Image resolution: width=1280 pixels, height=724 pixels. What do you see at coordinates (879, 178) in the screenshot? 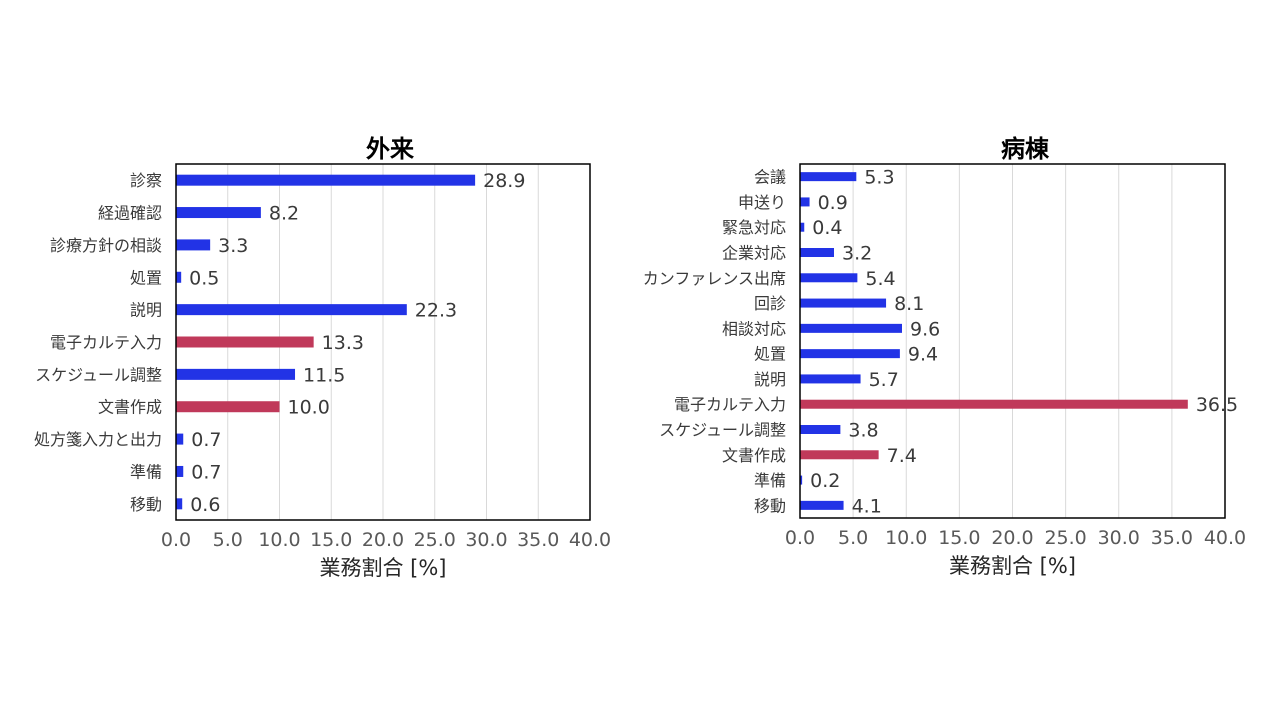
I see `data-label: 5.3` at bounding box center [879, 178].